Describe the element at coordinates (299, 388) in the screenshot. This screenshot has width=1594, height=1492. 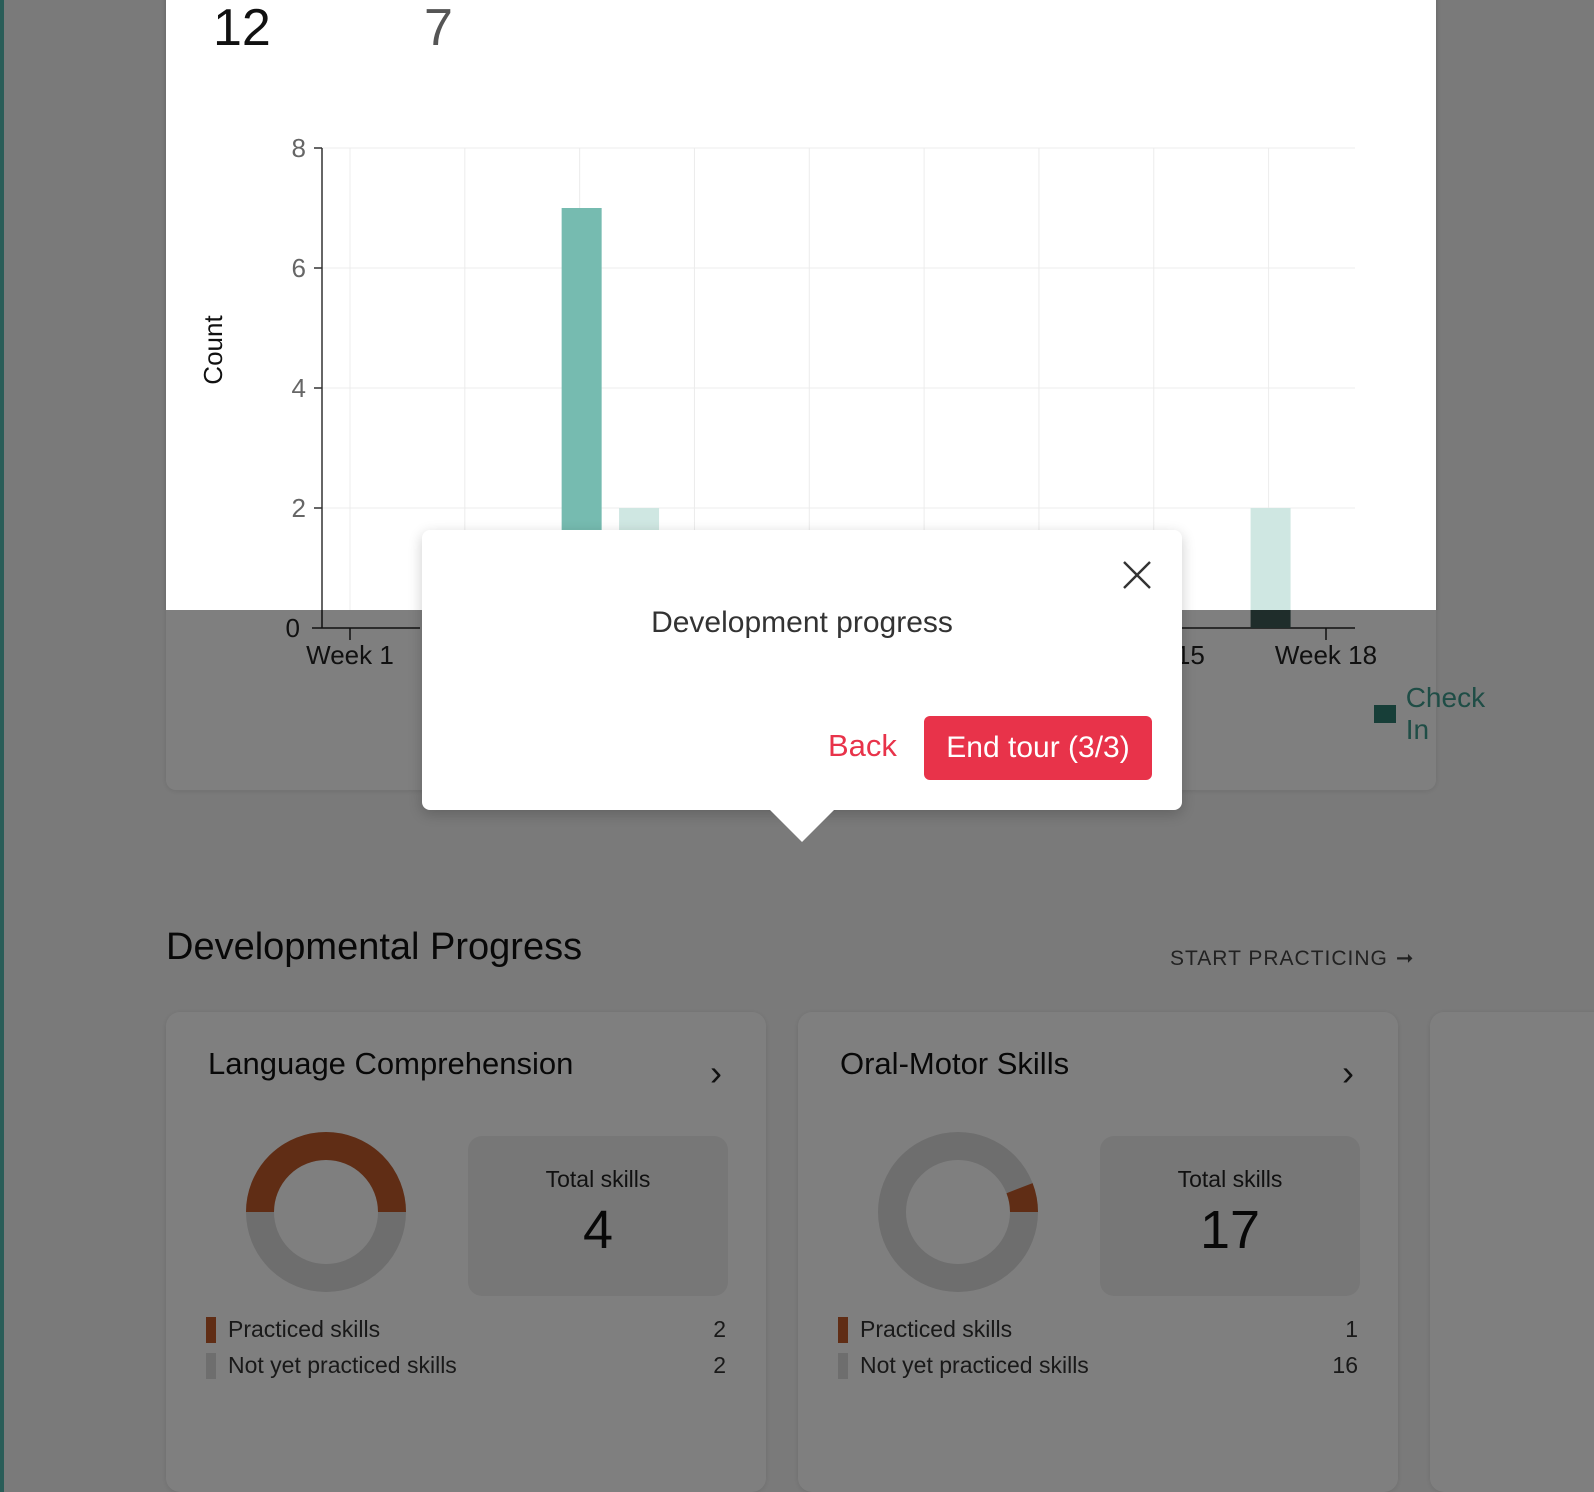
I see `y-tick-label: 4` at that location.